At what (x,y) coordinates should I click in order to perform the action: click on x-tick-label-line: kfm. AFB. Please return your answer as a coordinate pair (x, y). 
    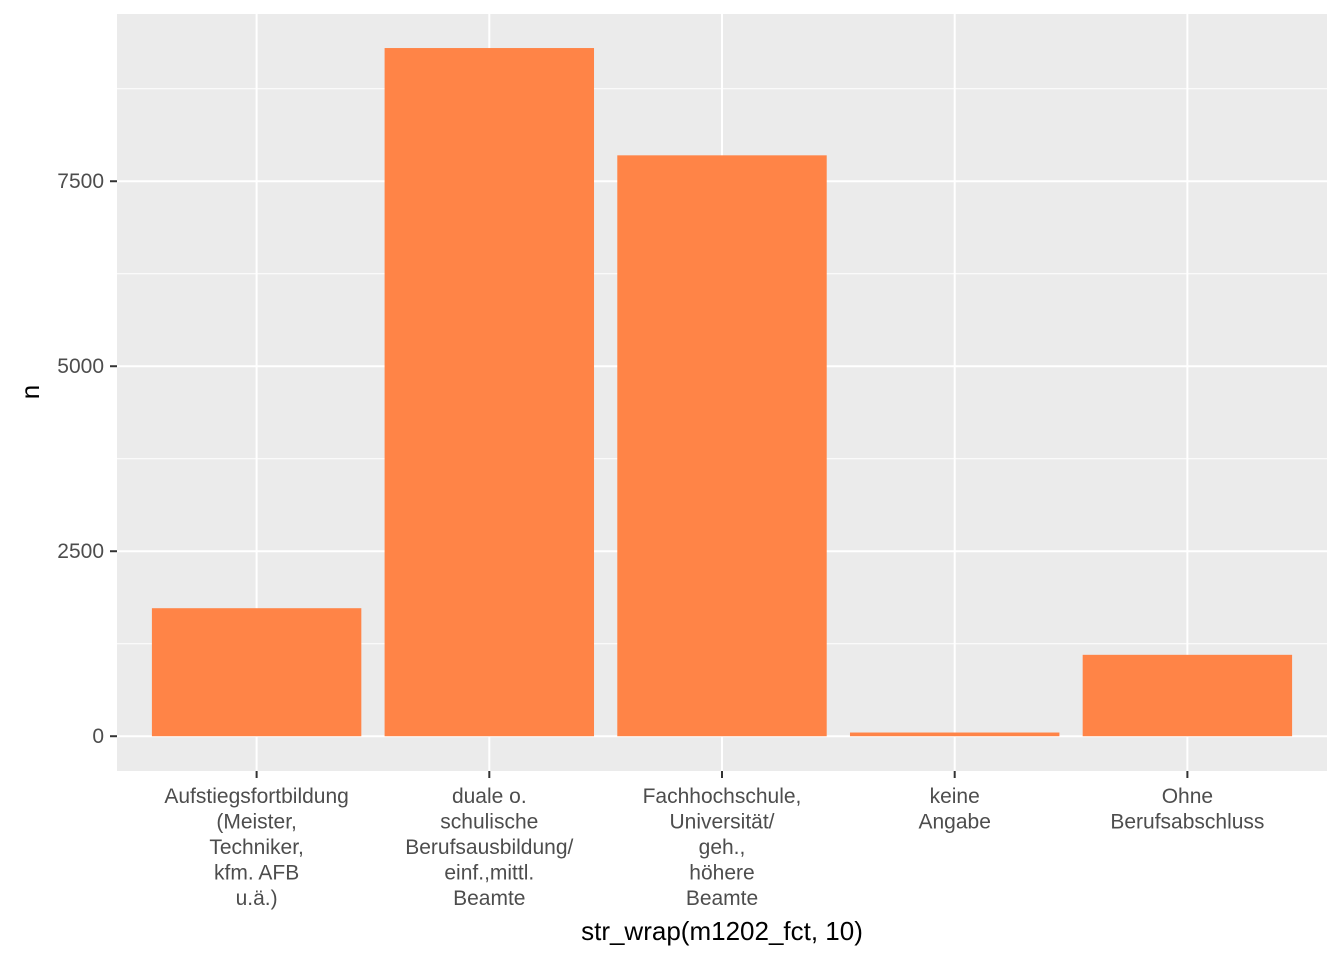
    Looking at the image, I should click on (256, 873).